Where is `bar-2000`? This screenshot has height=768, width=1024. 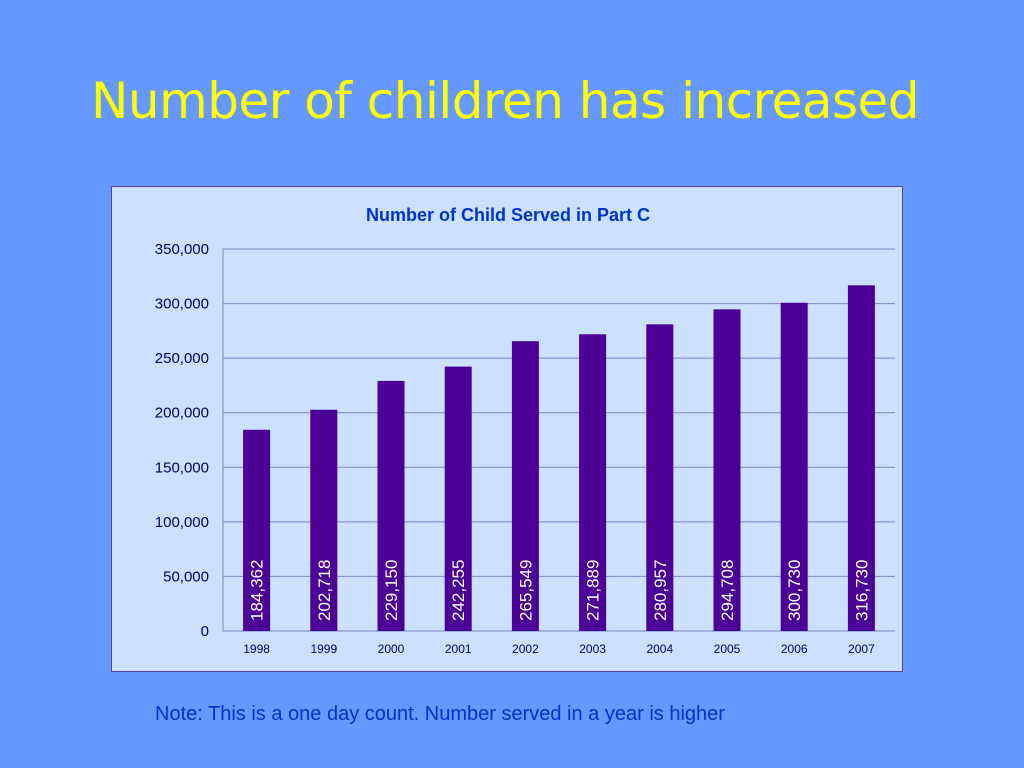
bar-2000 is located at coordinates (391, 505).